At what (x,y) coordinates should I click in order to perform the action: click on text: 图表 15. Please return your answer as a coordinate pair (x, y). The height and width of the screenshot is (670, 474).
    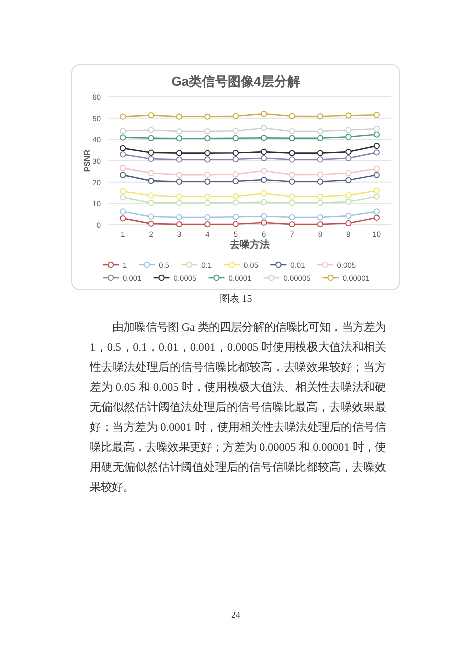
    Looking at the image, I should click on (236, 299).